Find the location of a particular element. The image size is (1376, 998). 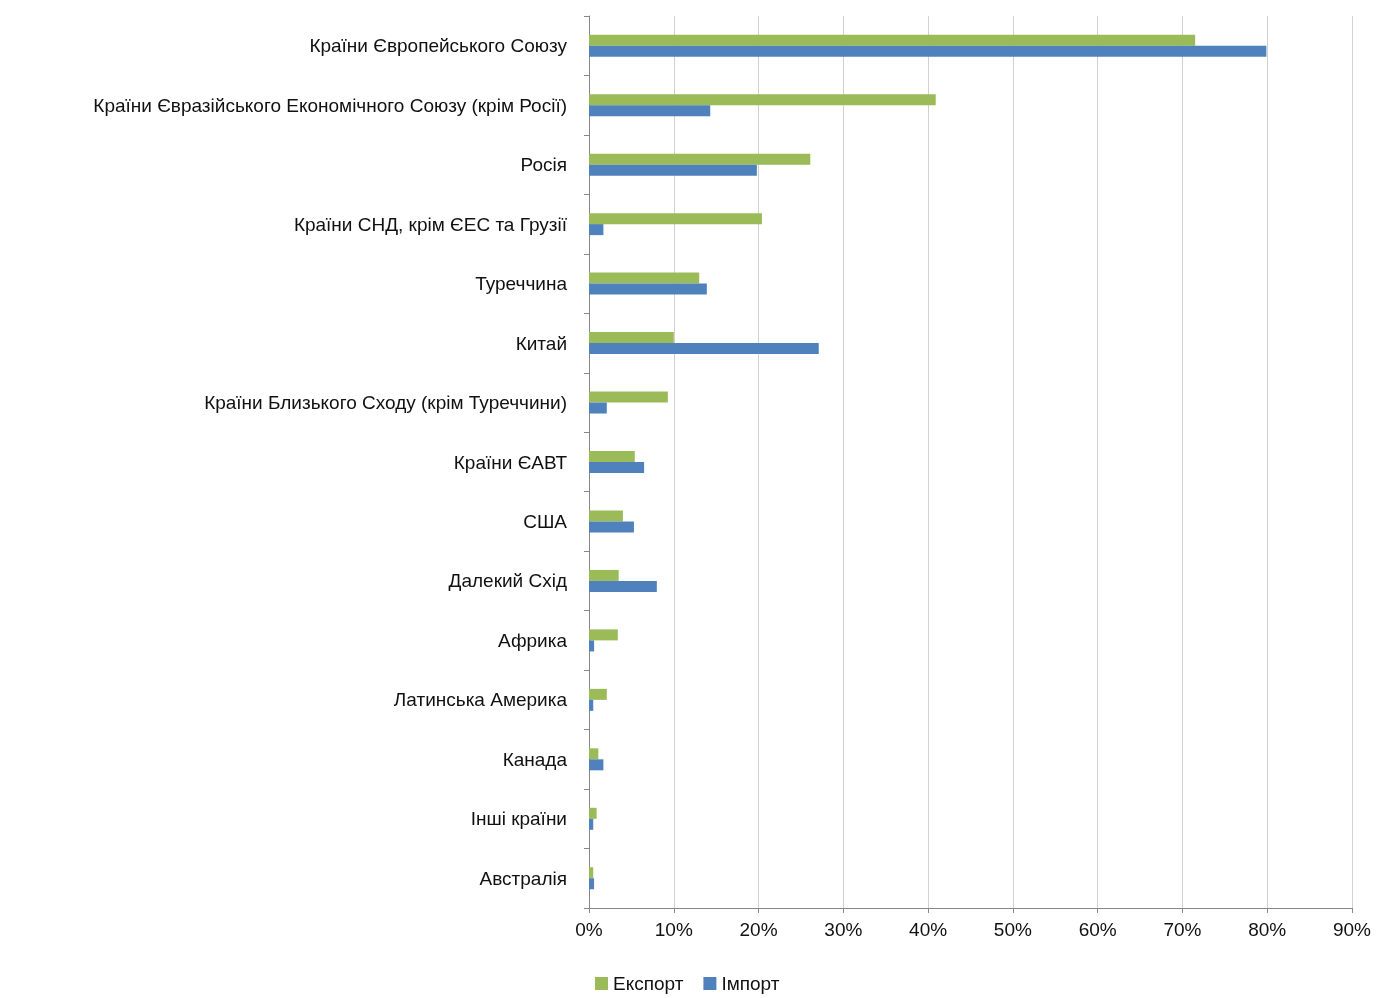

y-tick-label: Туреччина is located at coordinates (521, 284).